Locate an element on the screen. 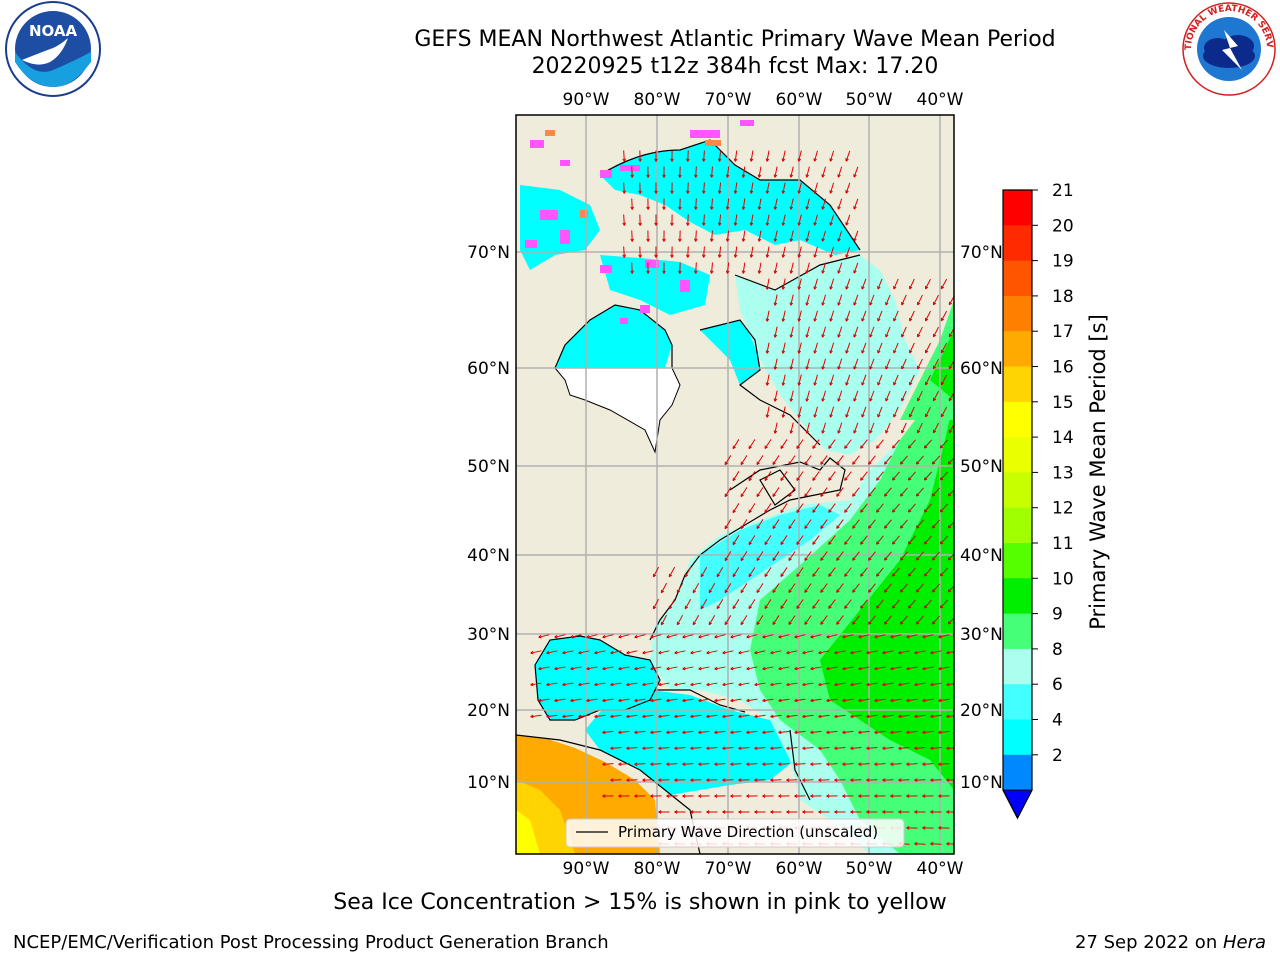 The image size is (1280, 960). colorbar-segment is located at coordinates (1017, 631).